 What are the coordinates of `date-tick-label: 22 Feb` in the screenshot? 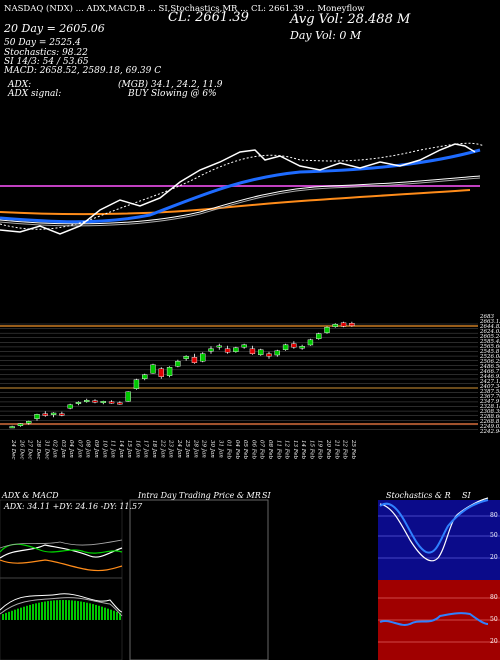 It's located at (345, 449).